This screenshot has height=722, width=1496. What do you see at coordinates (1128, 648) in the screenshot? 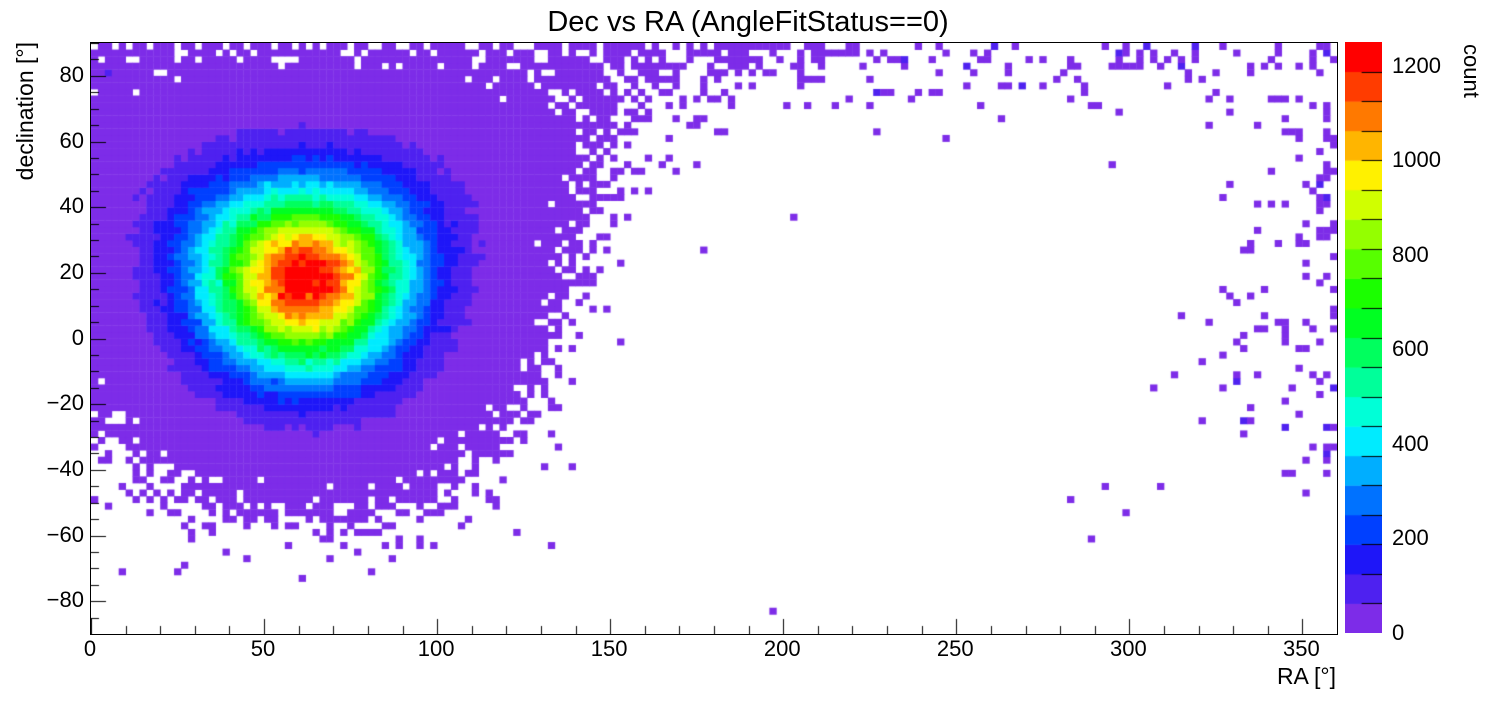
I see `x-tick-label: 300` at bounding box center [1128, 648].